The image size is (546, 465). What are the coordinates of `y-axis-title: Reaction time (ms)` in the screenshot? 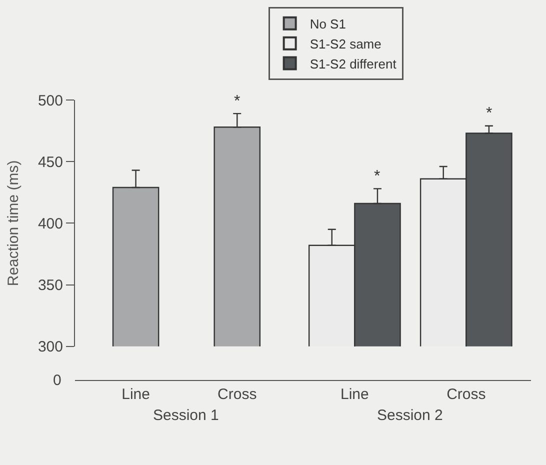 It's located at (13, 223).